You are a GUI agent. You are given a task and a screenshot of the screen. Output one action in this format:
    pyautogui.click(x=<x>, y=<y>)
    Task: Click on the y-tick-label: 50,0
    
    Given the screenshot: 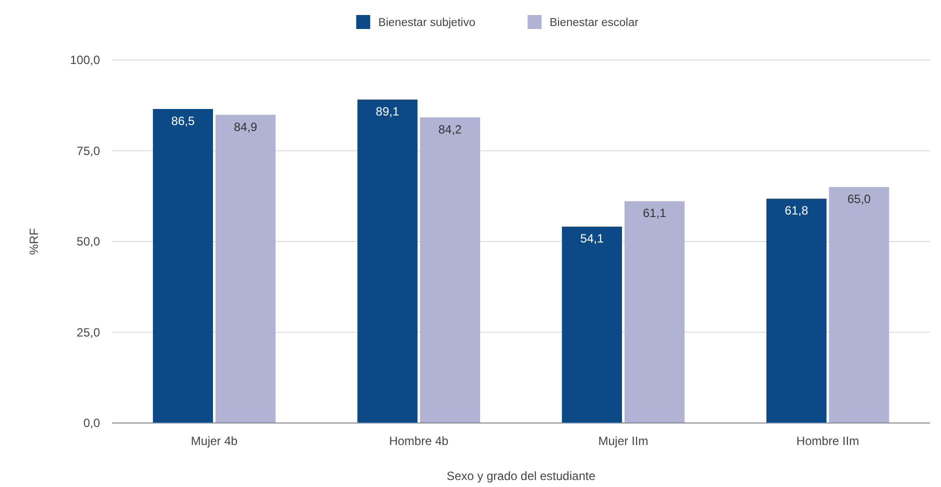 What is the action you would take?
    pyautogui.click(x=88, y=241)
    